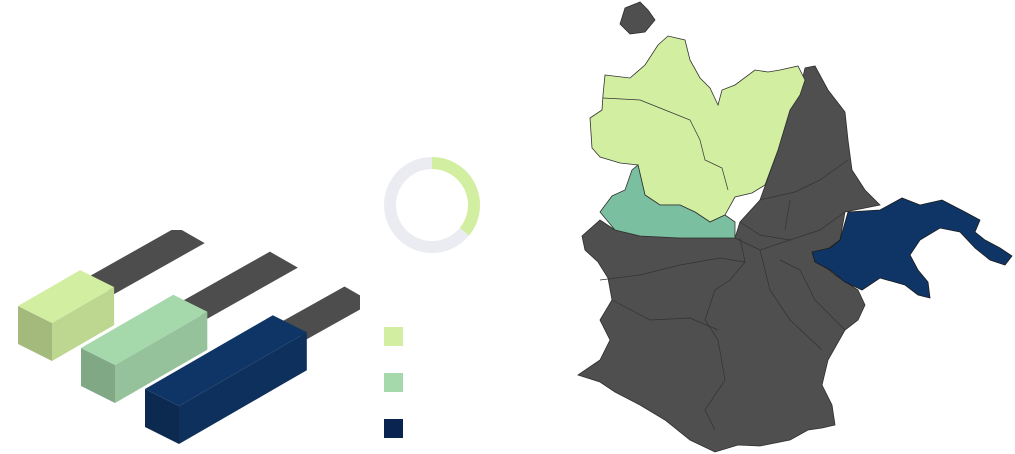 The width and height of the screenshot is (1015, 454). I want to click on map-region-islet, so click(637, 18).